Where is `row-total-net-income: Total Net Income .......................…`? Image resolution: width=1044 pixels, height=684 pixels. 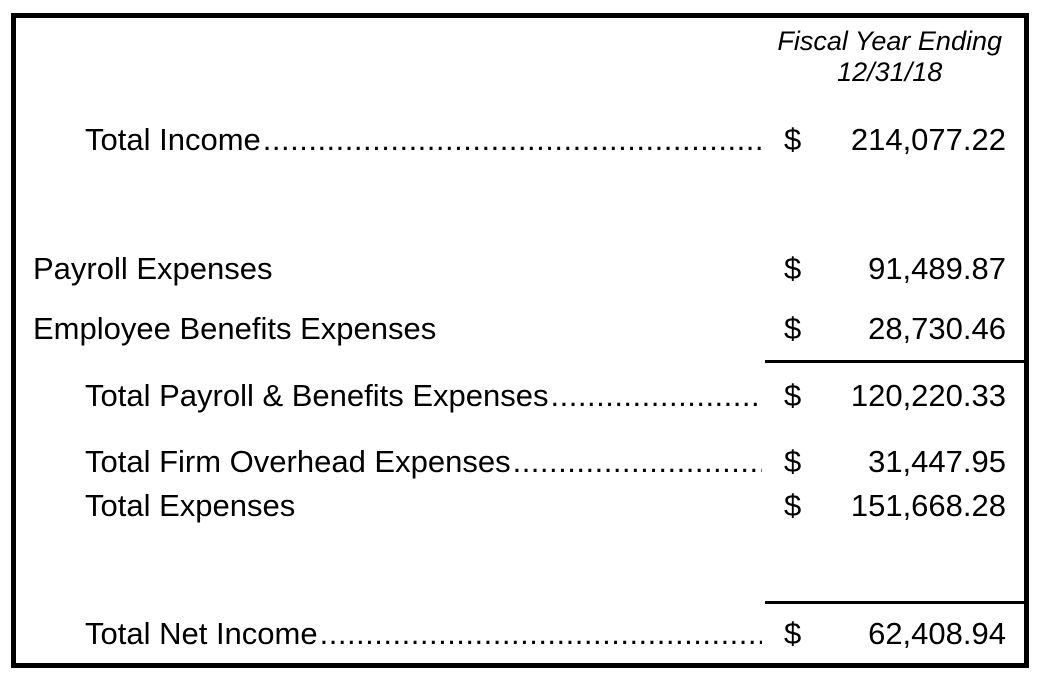
row-total-net-income: Total Net Income .......................… is located at coordinates (520, 634).